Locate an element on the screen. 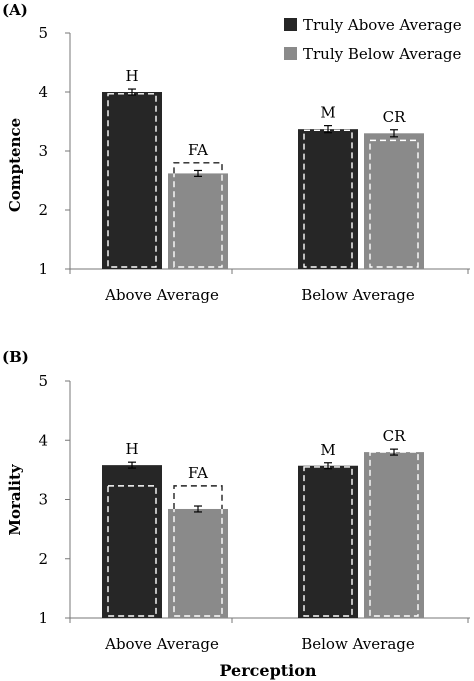  panel-b-y-tick-label: 1 is located at coordinates (43, 618).